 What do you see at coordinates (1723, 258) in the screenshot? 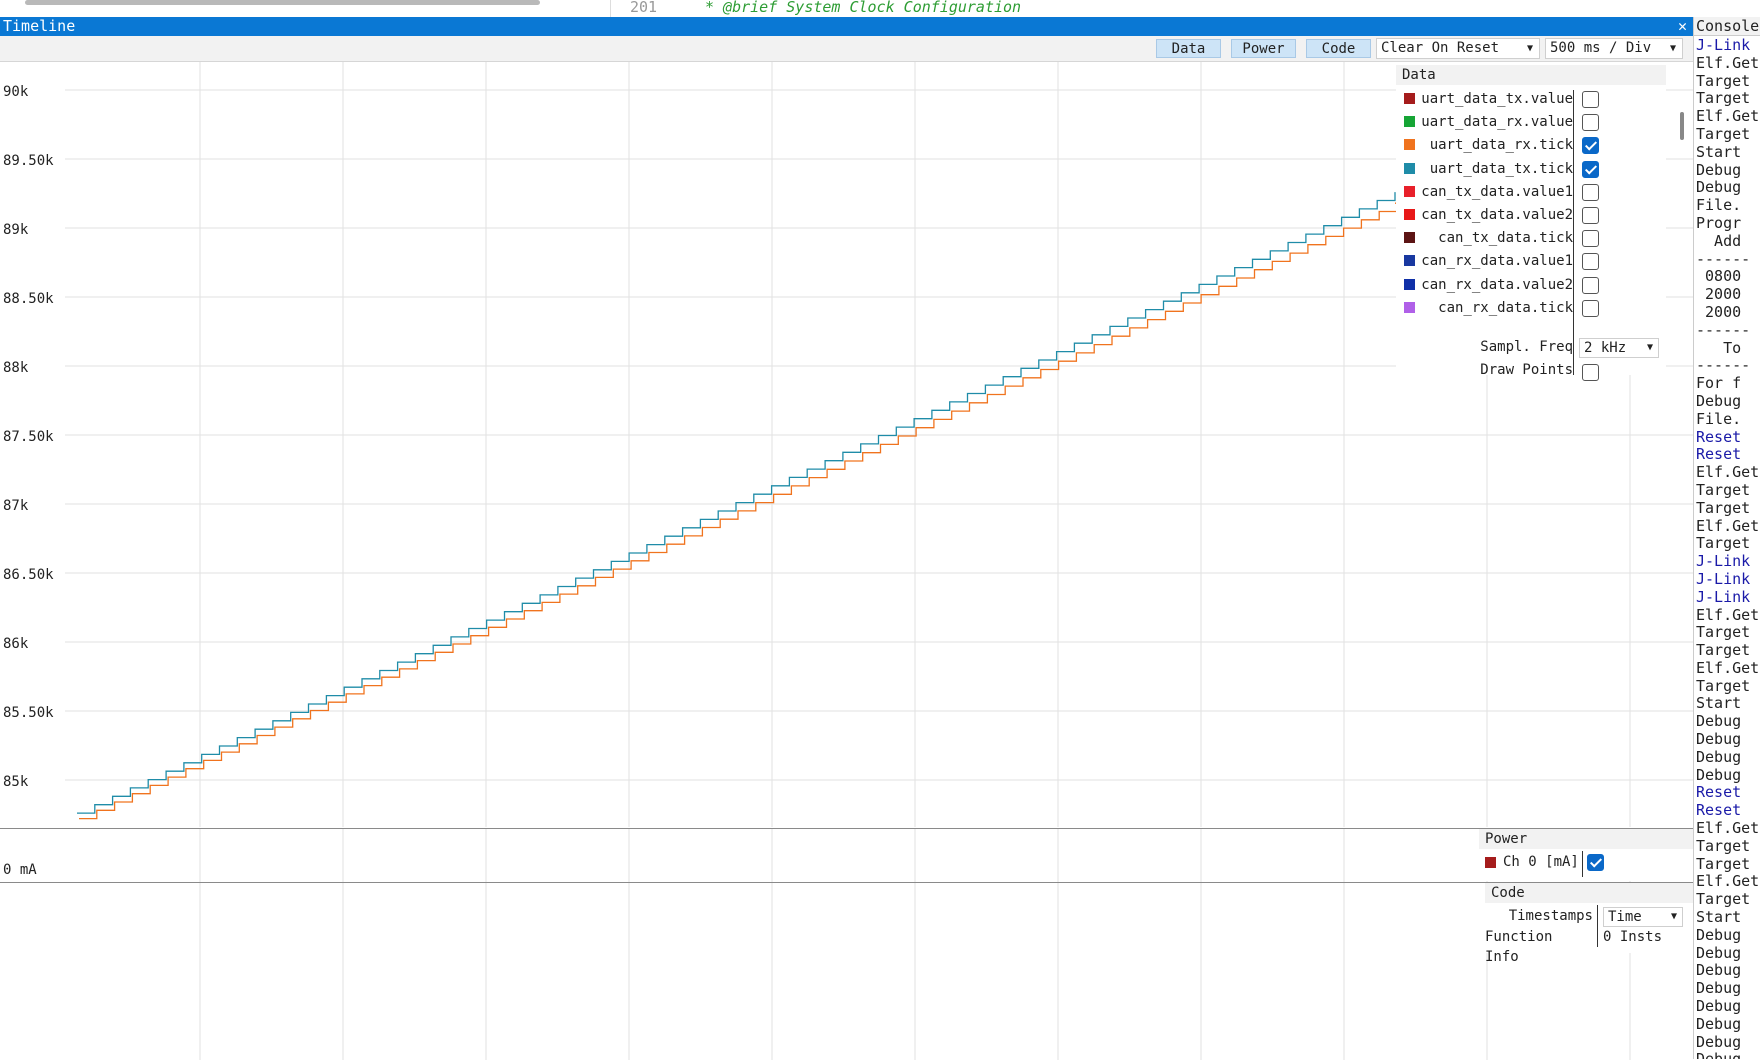
I see `console-line: ------` at bounding box center [1723, 258].